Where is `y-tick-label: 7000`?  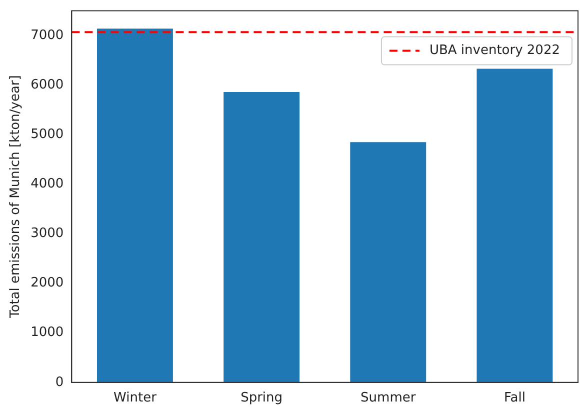 y-tick-label: 7000 is located at coordinates (47, 35).